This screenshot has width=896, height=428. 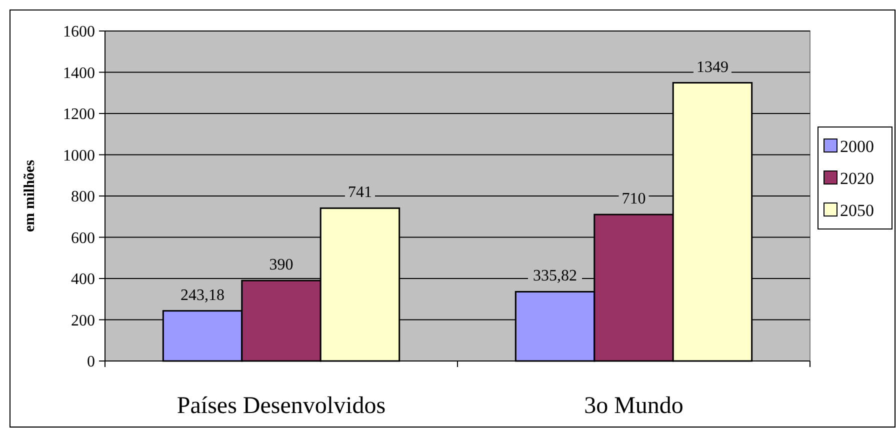 I want to click on y-tick-label: 400, so click(x=83, y=279).